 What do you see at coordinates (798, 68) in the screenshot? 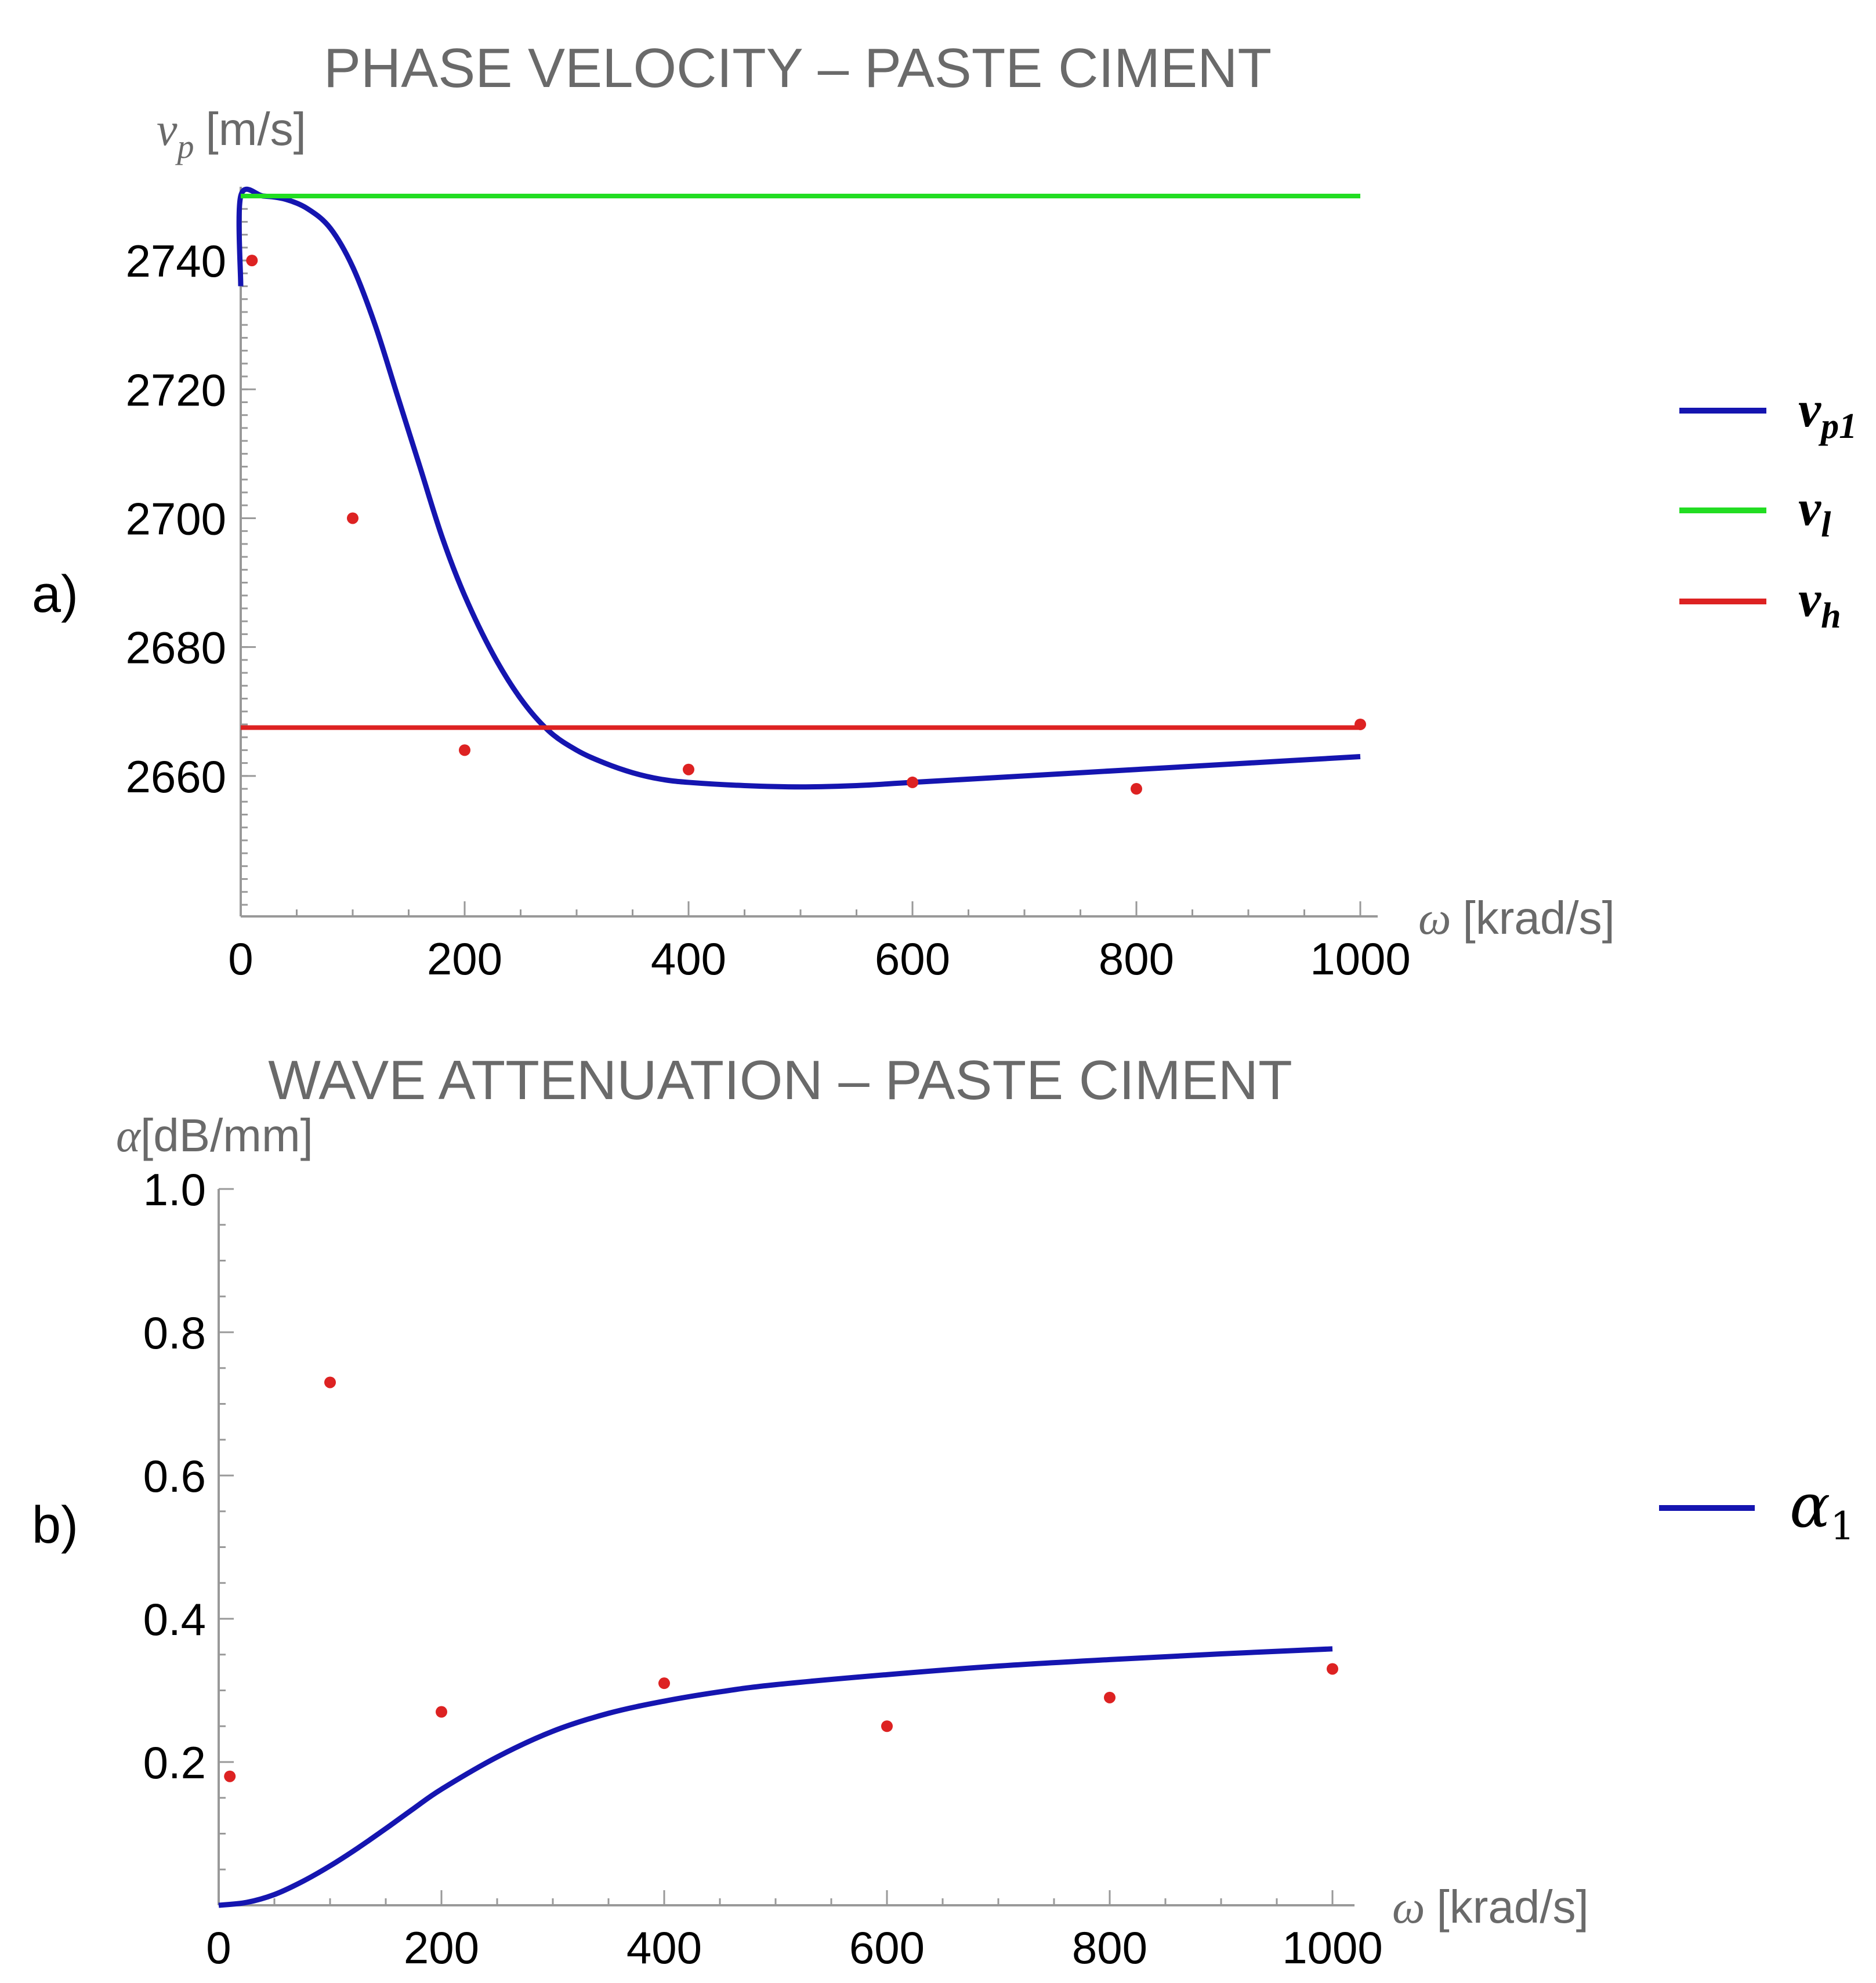
I see `chart-title: PHASE VELOCITY – PASTE CIMENT` at bounding box center [798, 68].